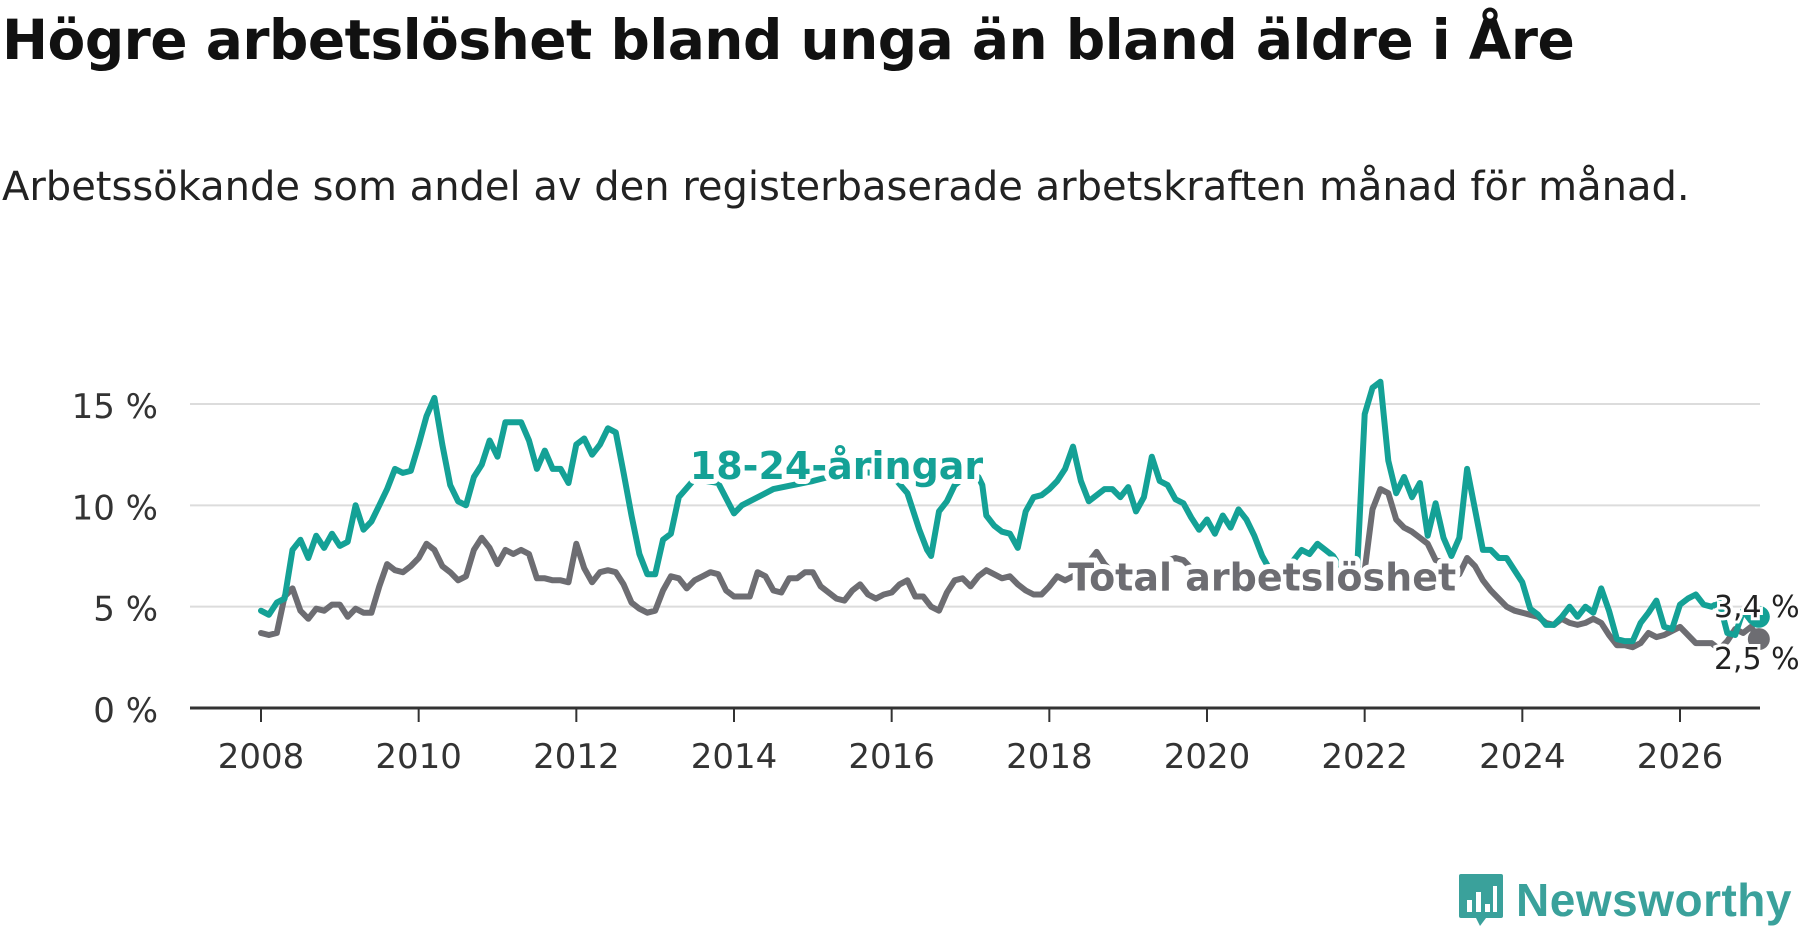 Image resolution: width=1800 pixels, height=948 pixels. I want to click on x-tick-label: 2008, so click(261, 757).